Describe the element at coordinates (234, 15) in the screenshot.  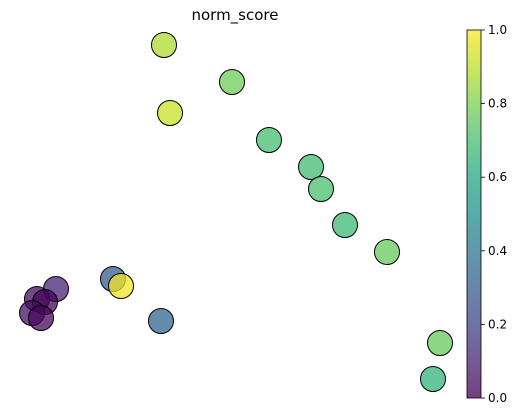
I see `chart-title: norm_score` at that location.